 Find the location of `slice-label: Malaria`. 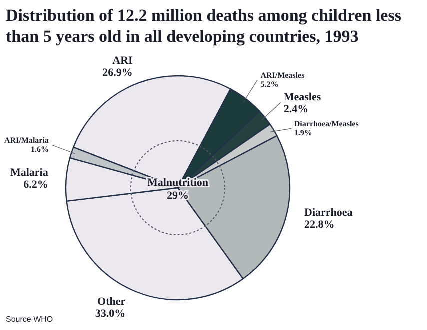

slice-label: Malaria is located at coordinates (29, 173).